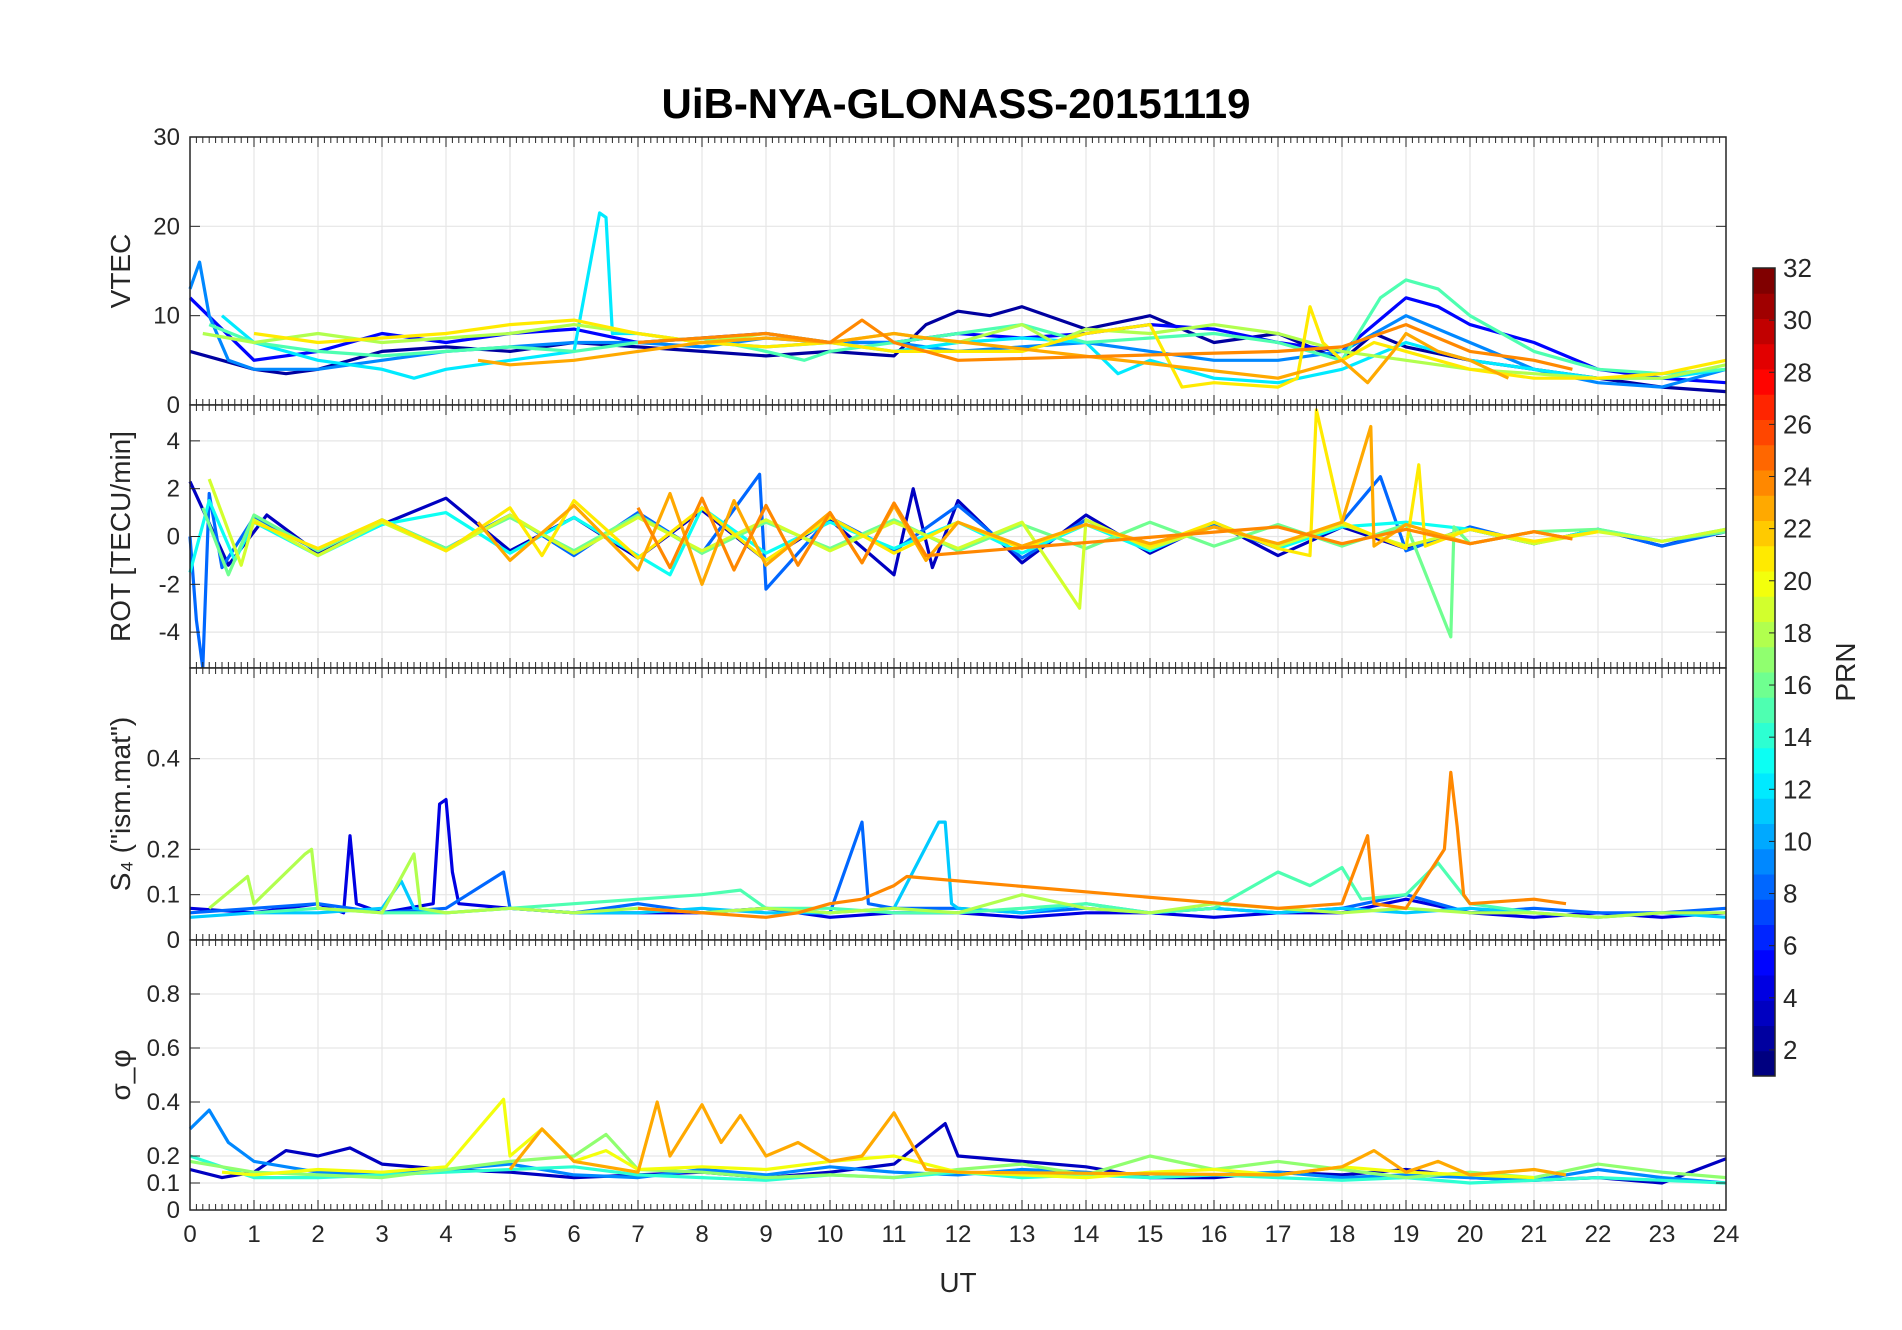  What do you see at coordinates (1797, 424) in the screenshot?
I see `colorbar-tick-label-26: 26` at bounding box center [1797, 424].